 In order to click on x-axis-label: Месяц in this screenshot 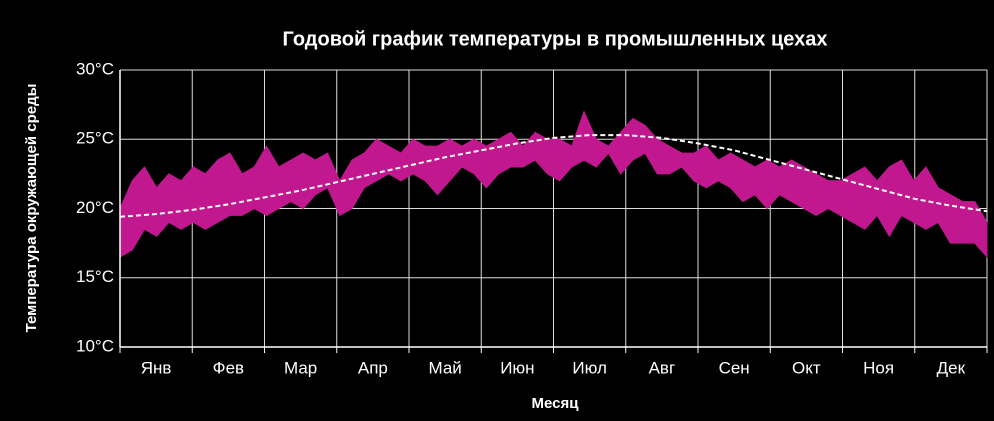, I will do `click(556, 403)`.